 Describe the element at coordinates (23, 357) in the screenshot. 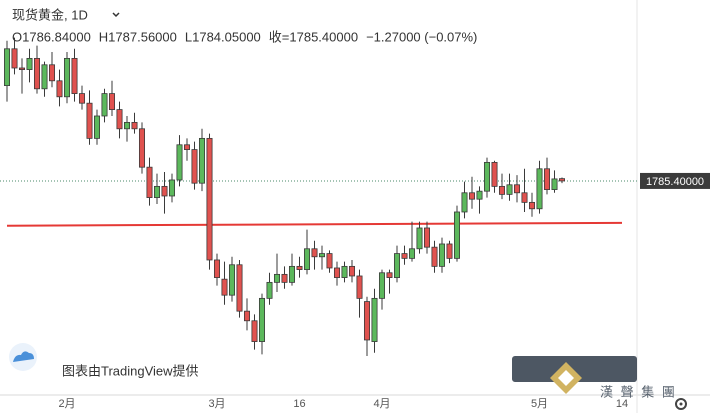

I see `tradingview-icon` at that location.